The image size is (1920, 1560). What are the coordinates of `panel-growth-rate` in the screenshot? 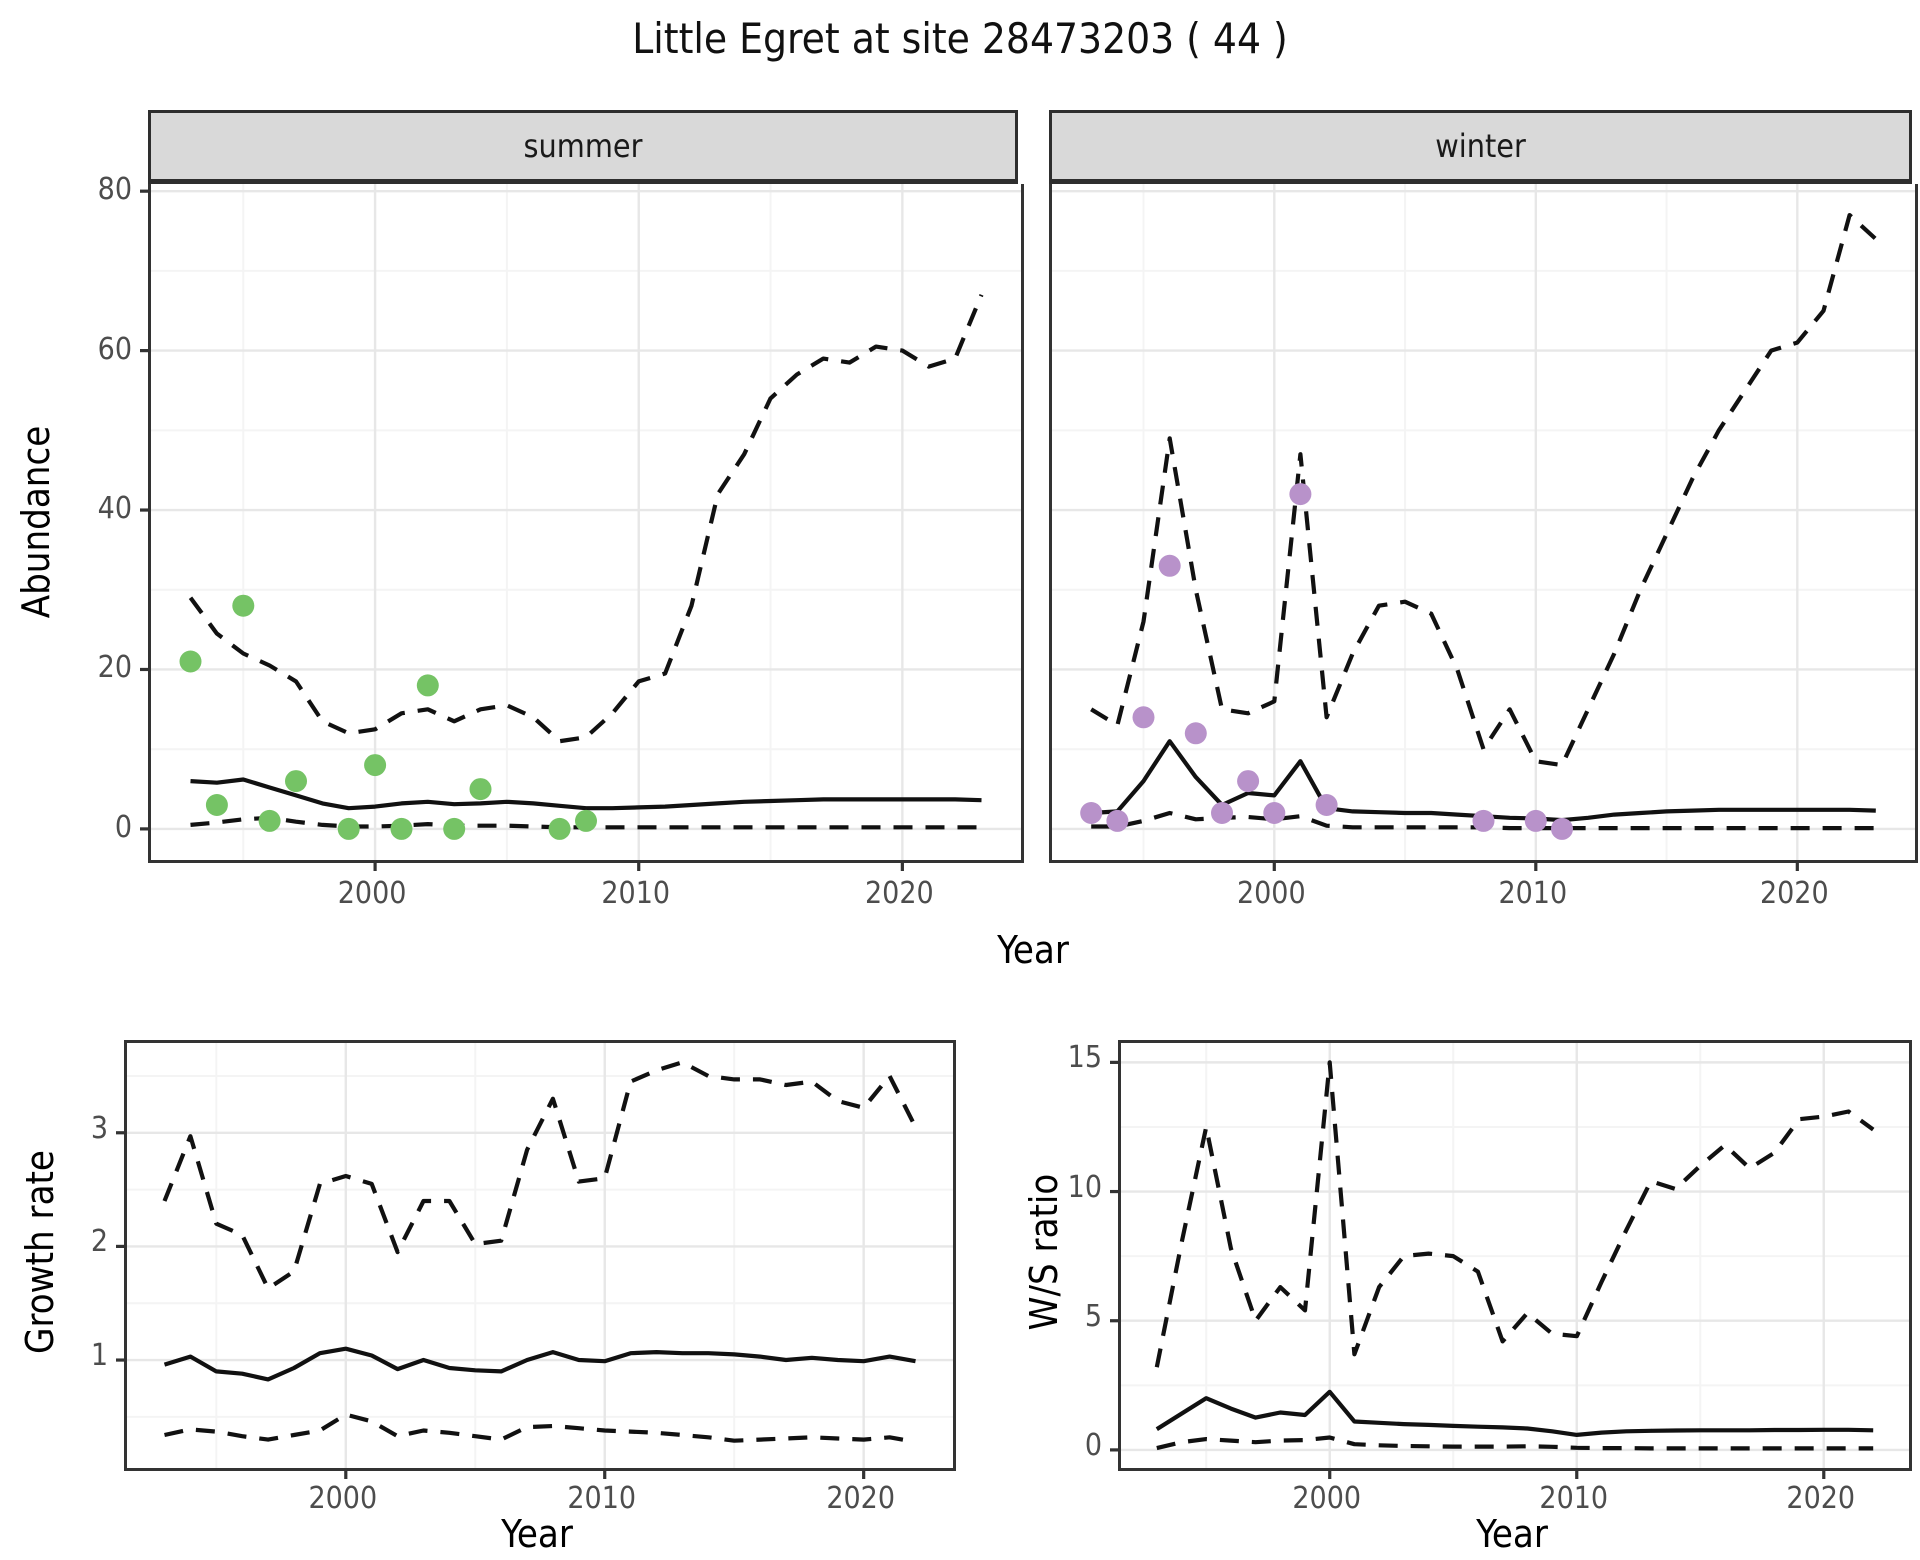 It's located at (536, 1259).